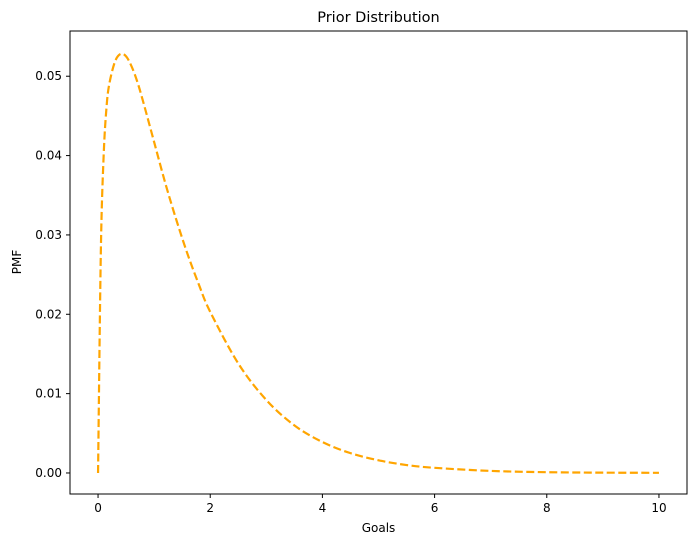  What do you see at coordinates (379, 528) in the screenshot?
I see `x-axis-label: Goals` at bounding box center [379, 528].